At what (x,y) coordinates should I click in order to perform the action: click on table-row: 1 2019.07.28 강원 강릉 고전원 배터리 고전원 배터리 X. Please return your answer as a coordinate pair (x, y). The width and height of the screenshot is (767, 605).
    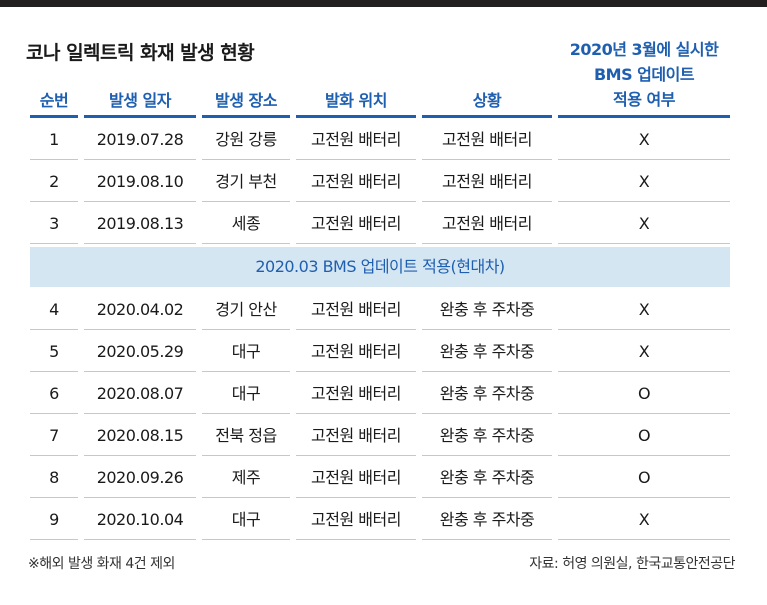
    Looking at the image, I should click on (383, 140).